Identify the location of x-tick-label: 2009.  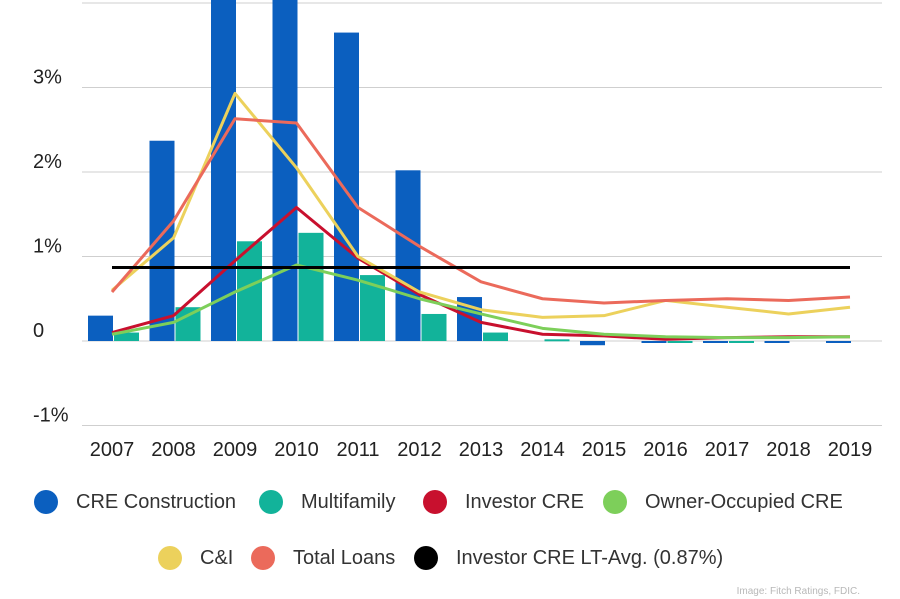
(235, 450).